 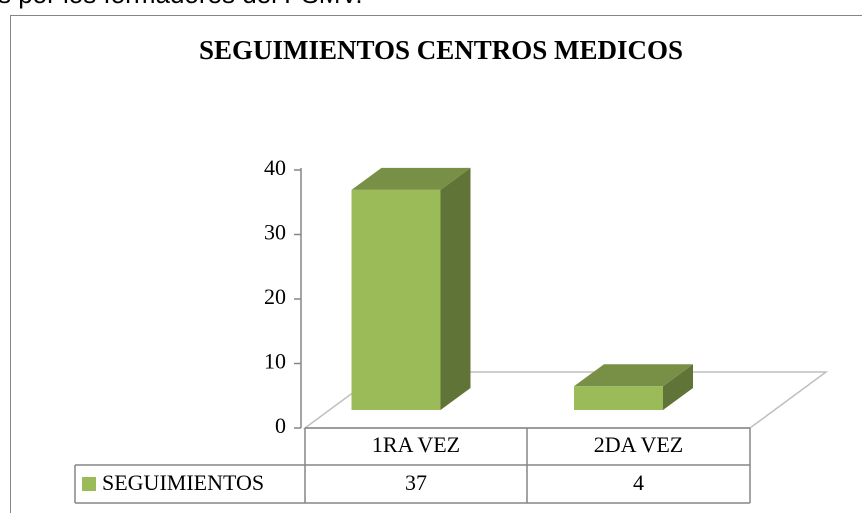 I want to click on y-tick-label: 30, so click(x=275, y=232).